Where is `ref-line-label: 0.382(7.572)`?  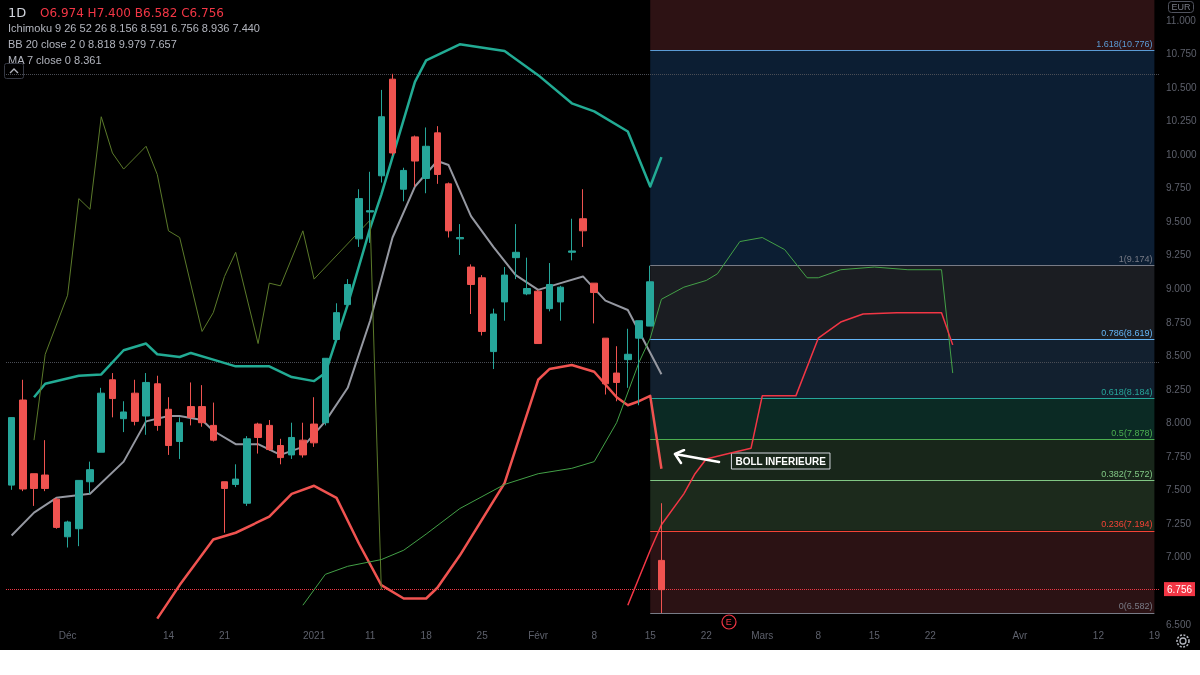
ref-line-label: 0.382(7.572) is located at coordinates (1127, 473).